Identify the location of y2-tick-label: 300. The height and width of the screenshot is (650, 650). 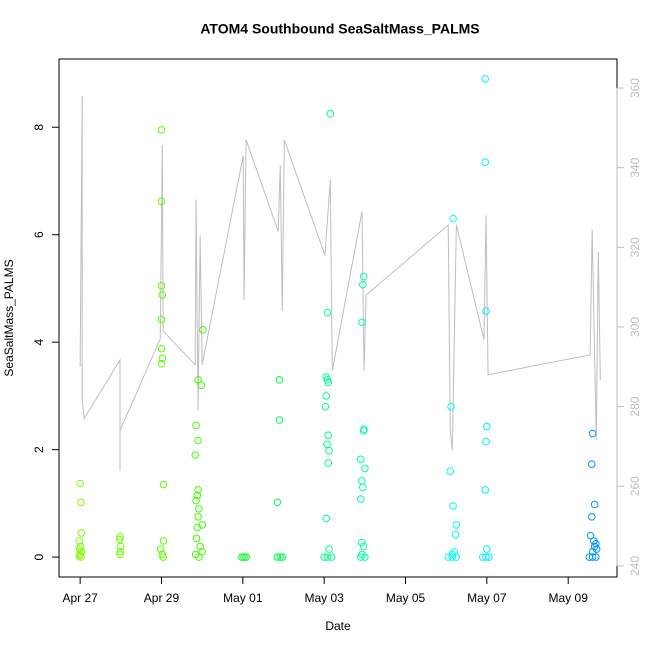
(635, 327).